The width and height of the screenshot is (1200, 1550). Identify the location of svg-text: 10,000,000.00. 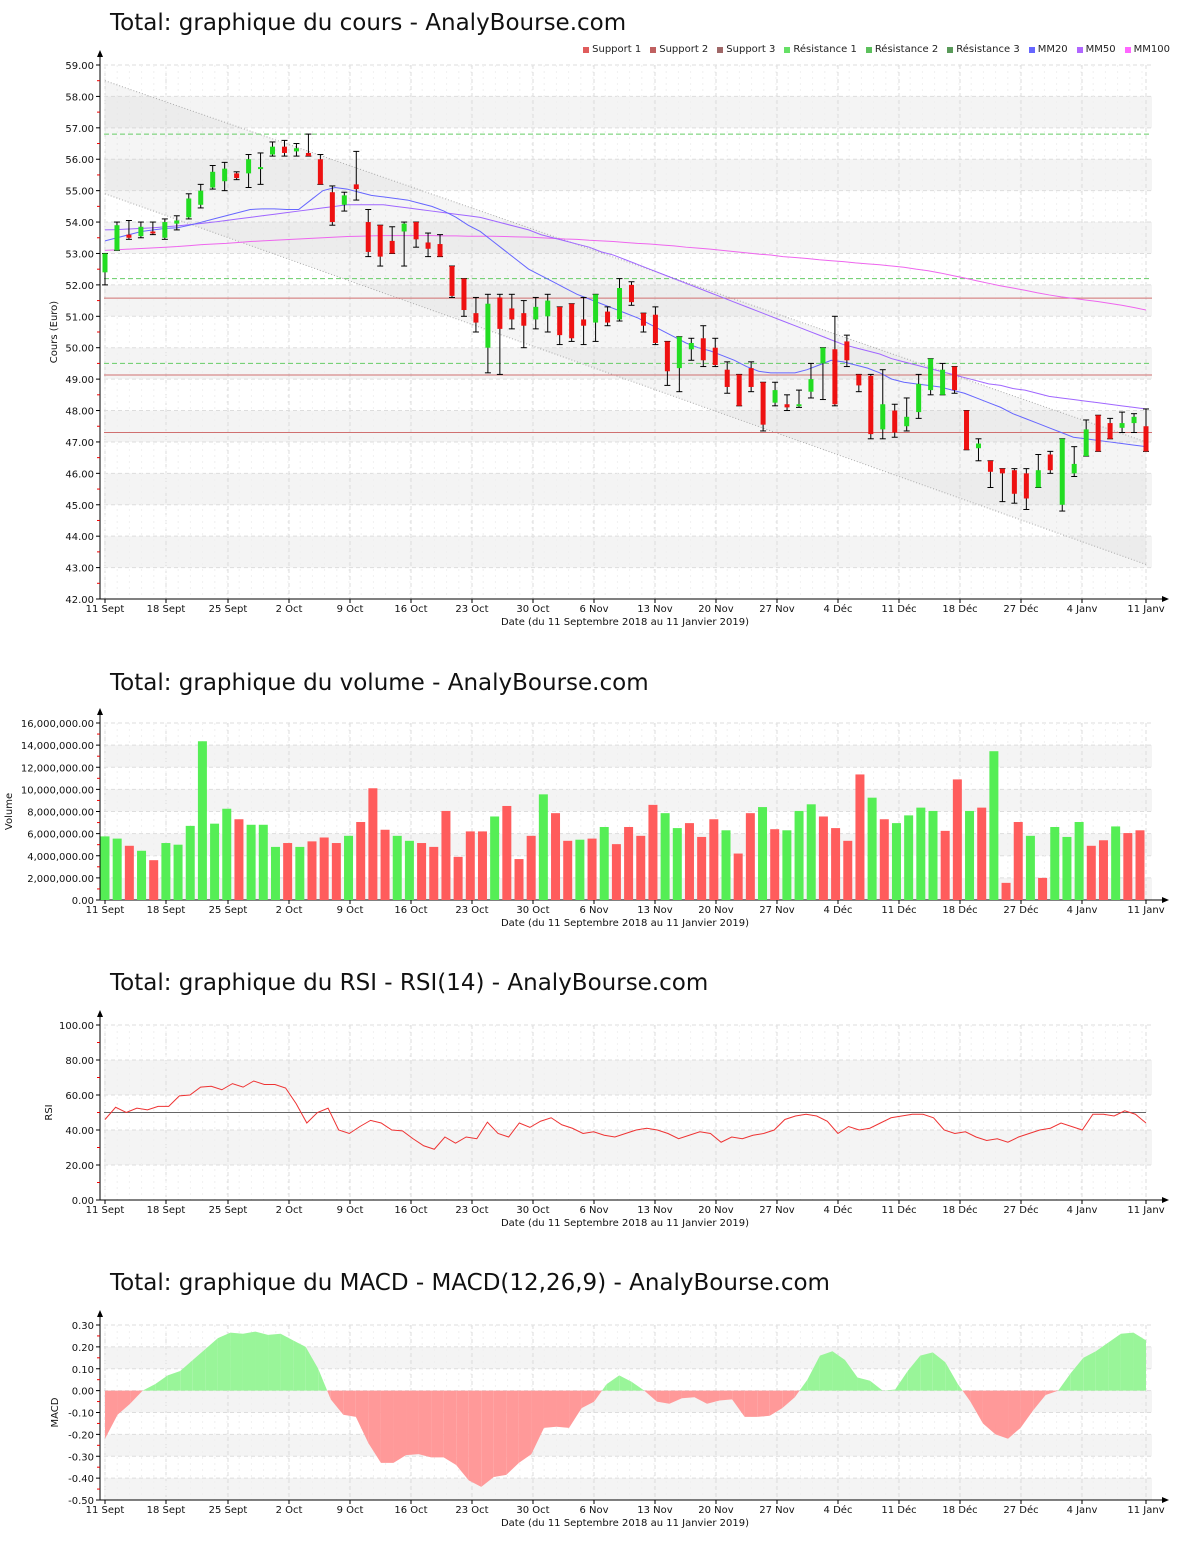
(57, 790).